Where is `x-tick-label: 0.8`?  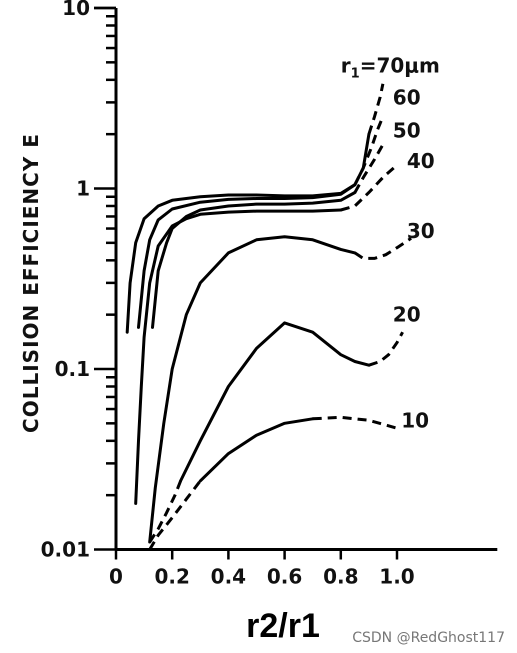 x-tick-label: 0.8 is located at coordinates (340, 577).